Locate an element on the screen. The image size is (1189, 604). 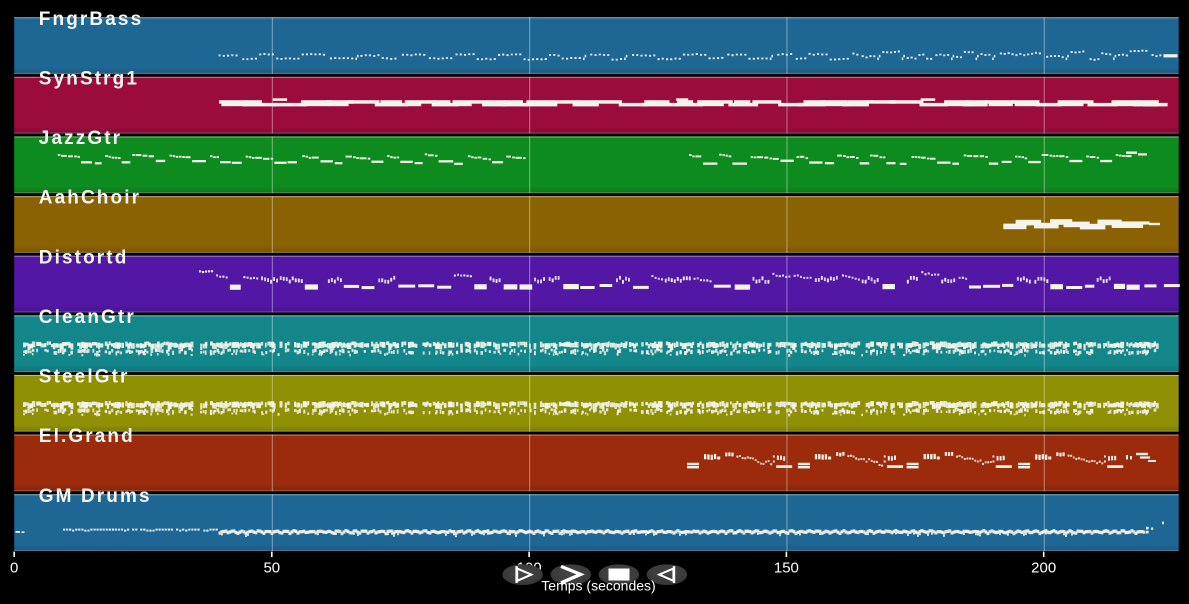
svg-text: SynStrg1 is located at coordinates (89, 78).